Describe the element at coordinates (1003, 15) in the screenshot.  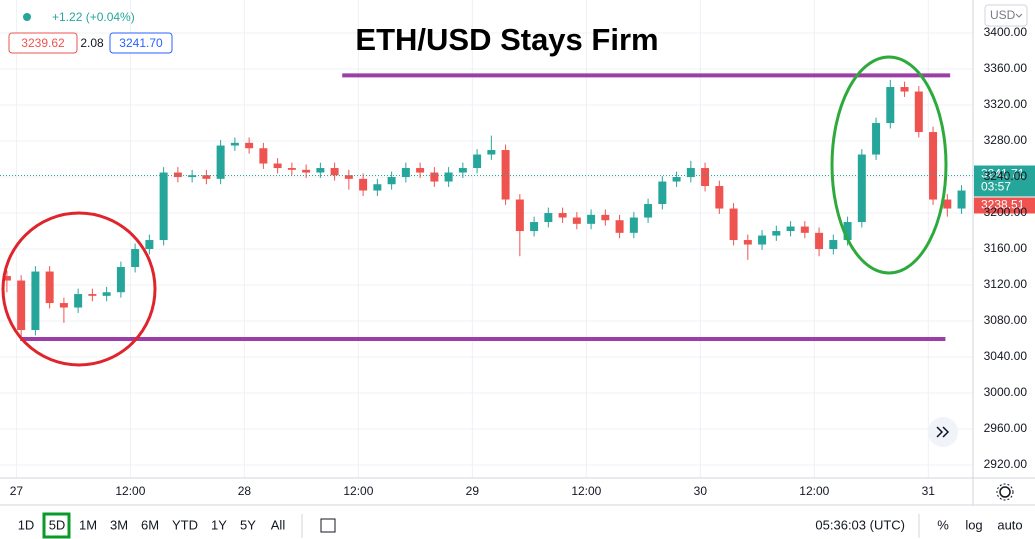
I see `currency: USD` at that location.